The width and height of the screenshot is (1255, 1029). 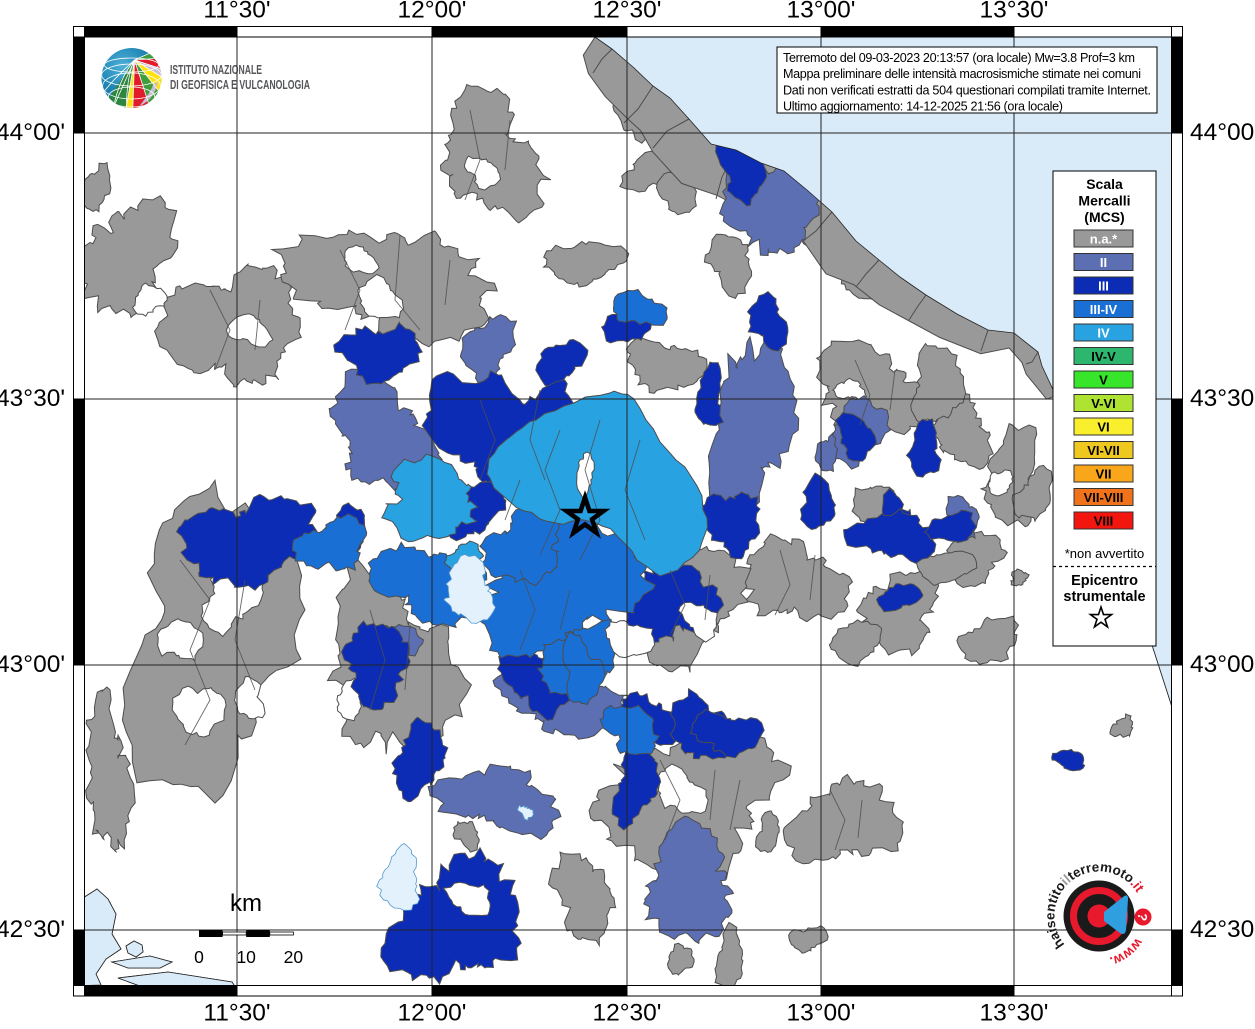 I want to click on svg-text: 0, so click(x=199, y=957).